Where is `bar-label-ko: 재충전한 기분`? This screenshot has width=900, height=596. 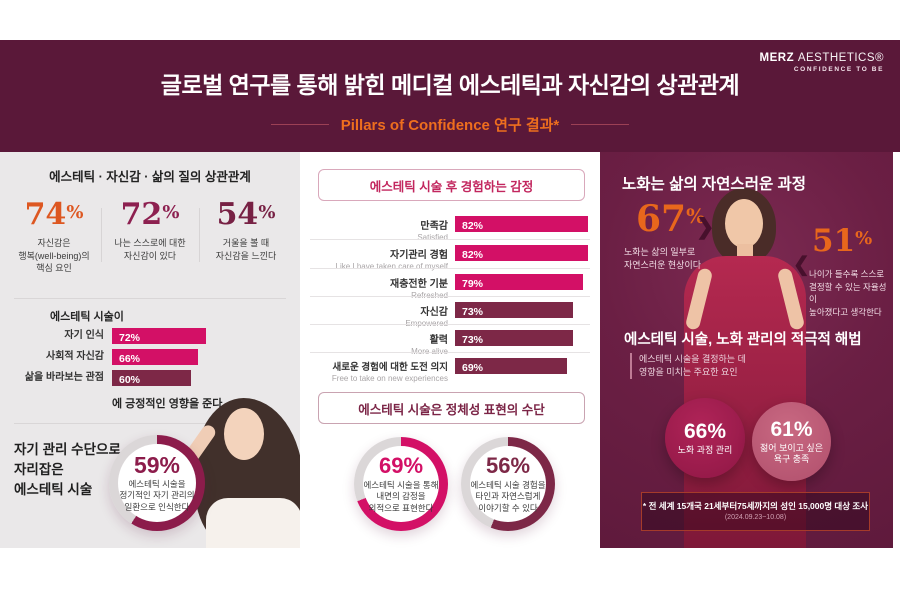
bar-label-ko: 재충전한 기분 is located at coordinates (419, 284).